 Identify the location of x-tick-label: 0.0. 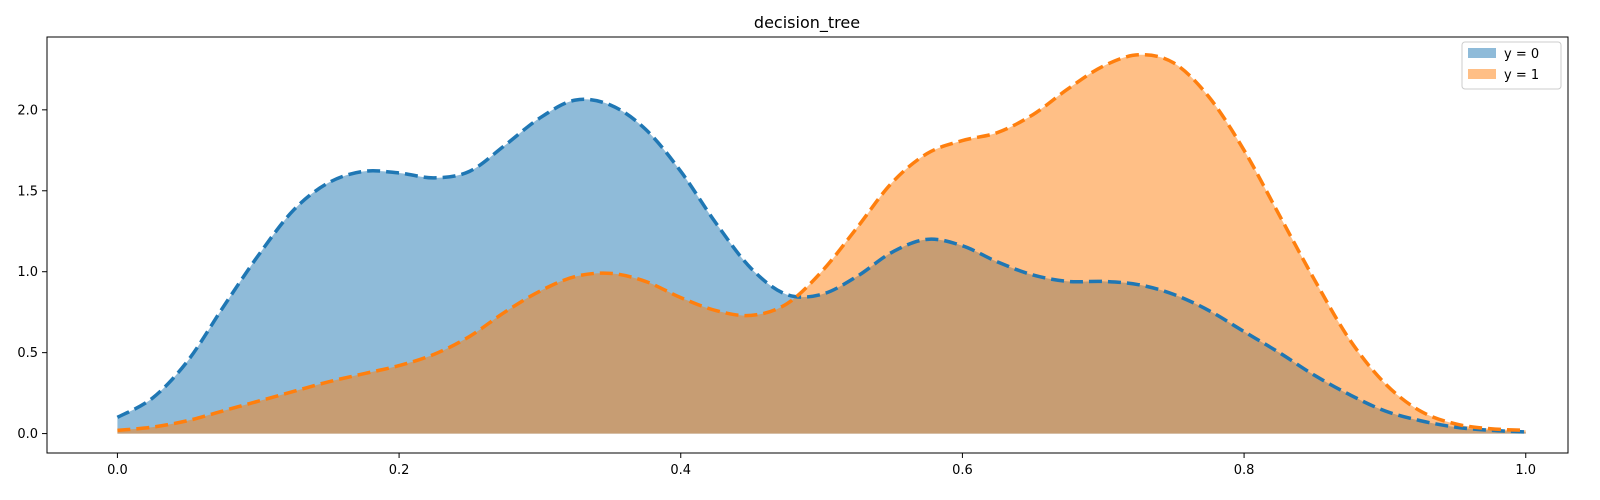
(117, 470).